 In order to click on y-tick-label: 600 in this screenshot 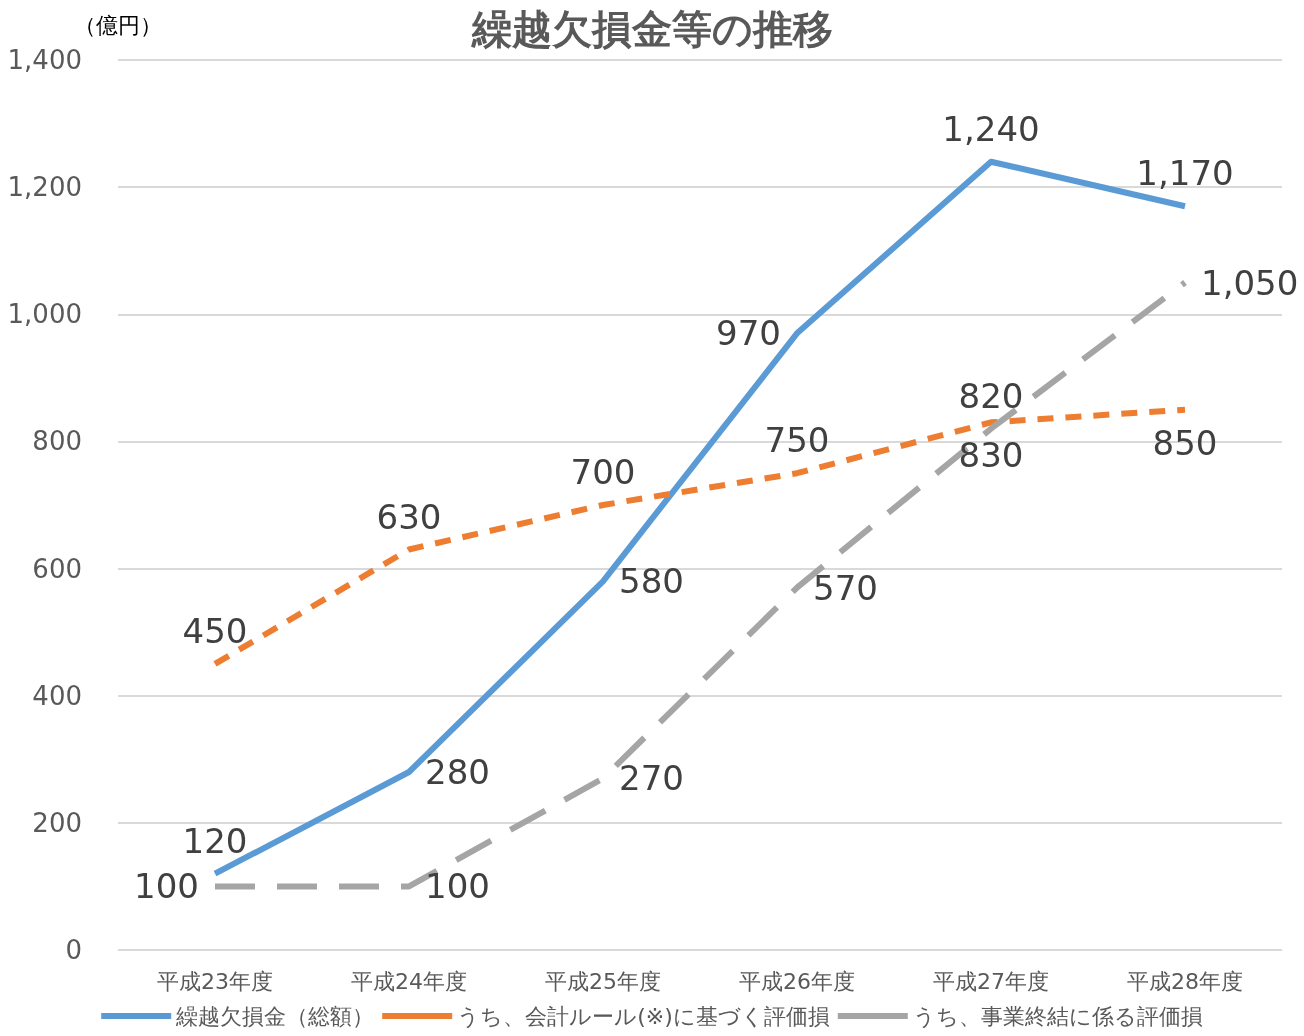, I will do `click(57, 568)`.